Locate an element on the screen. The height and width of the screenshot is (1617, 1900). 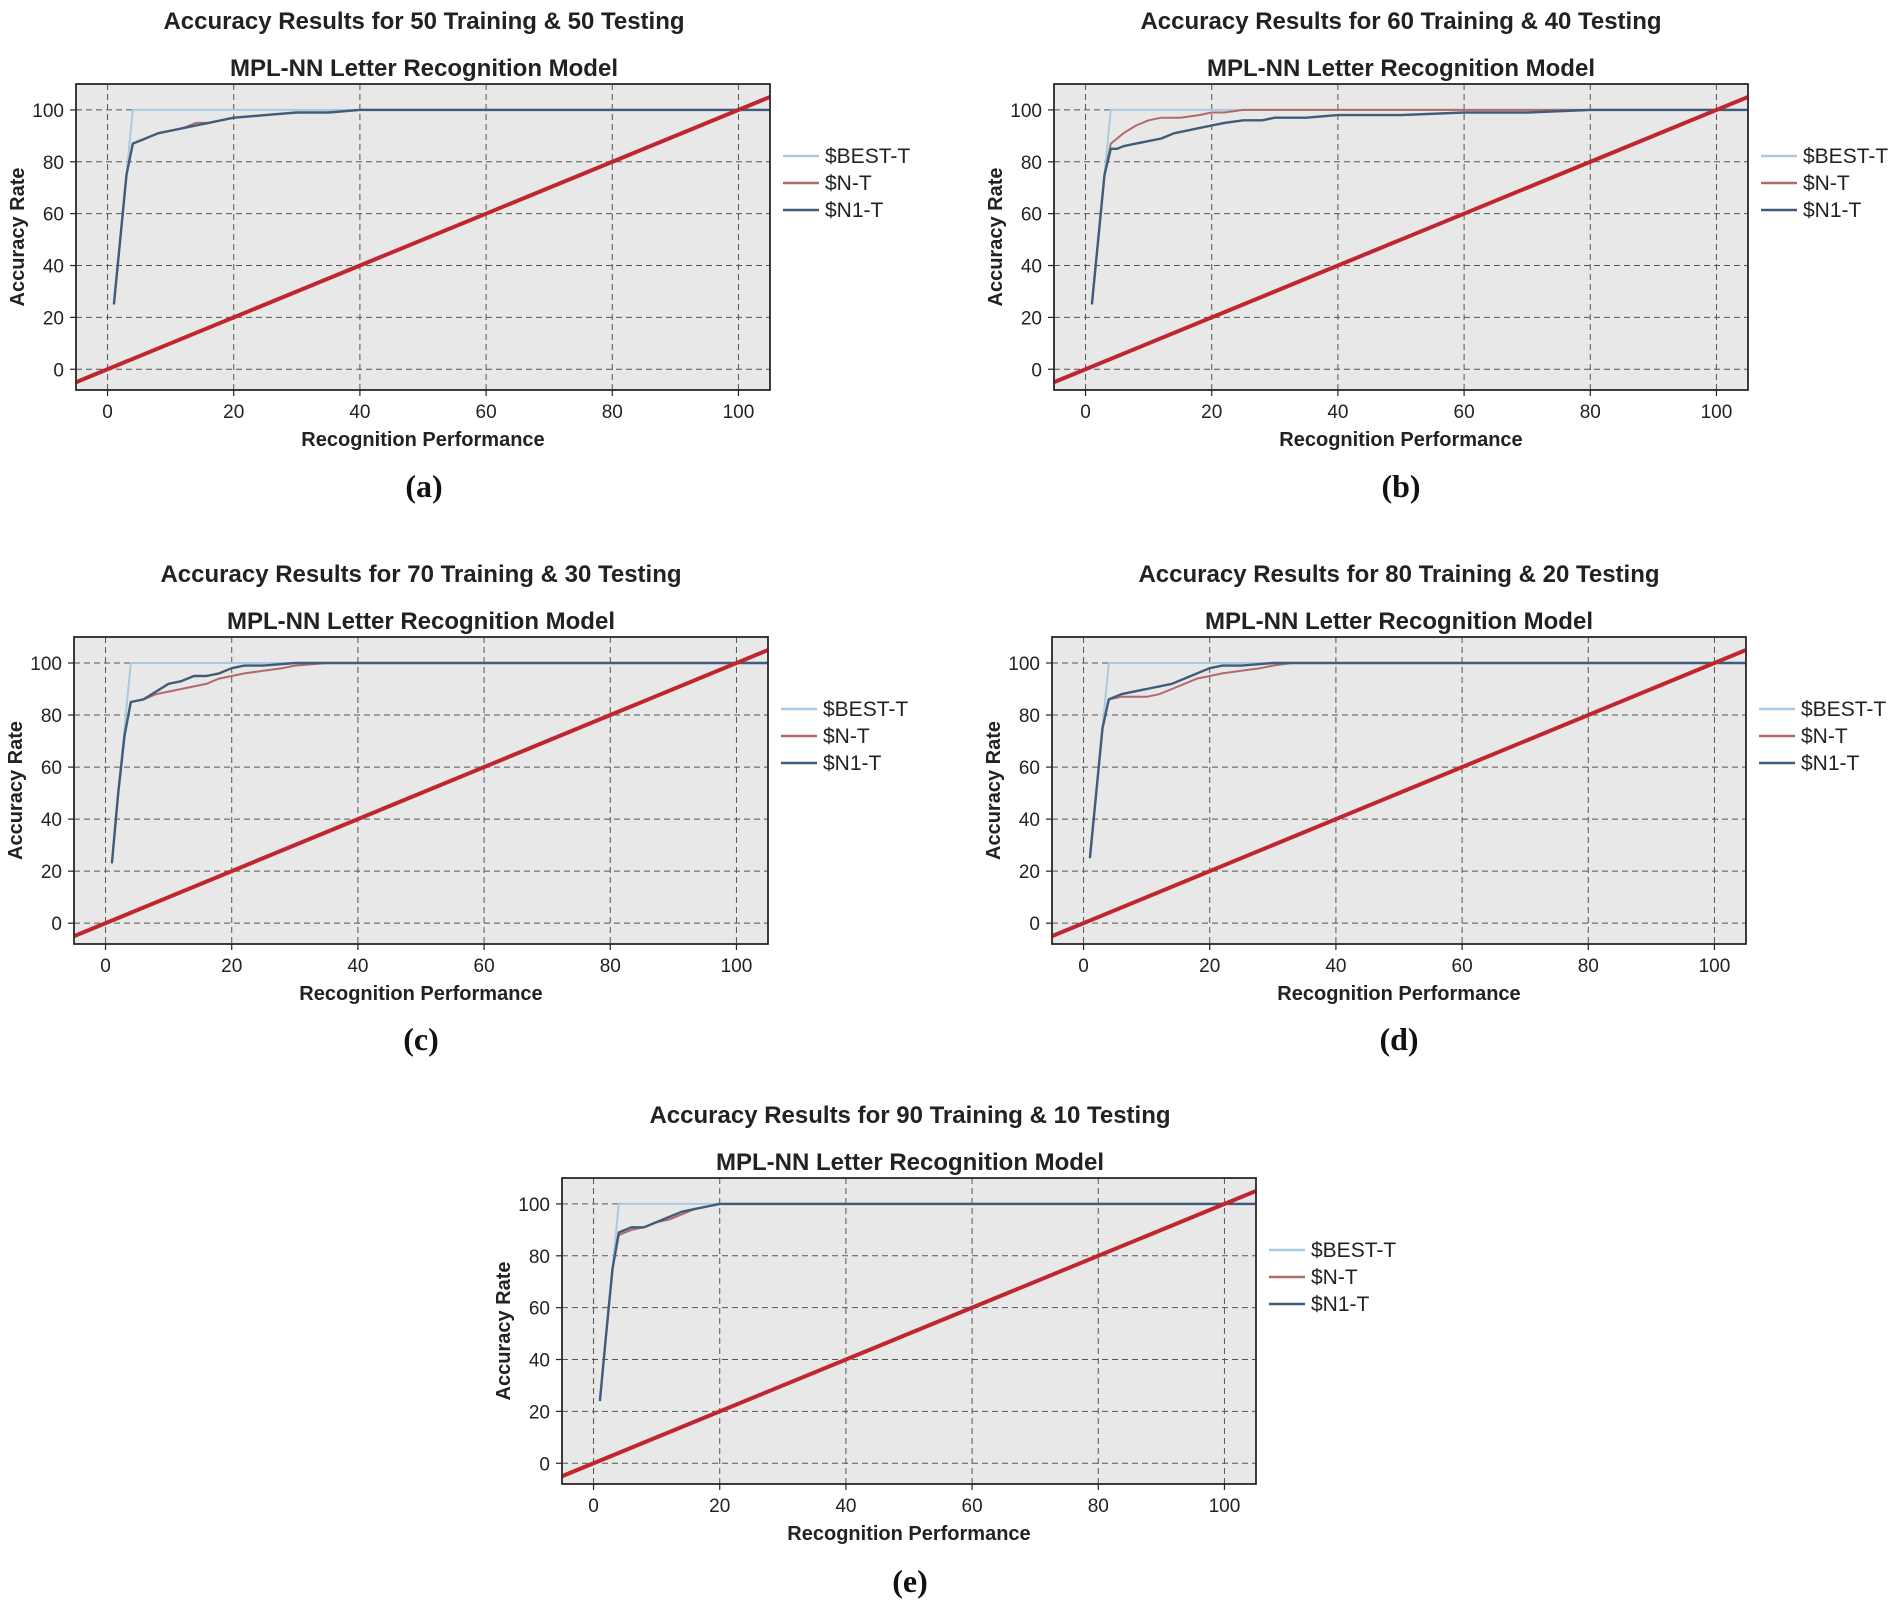
panel-caption: (b) is located at coordinates (1400, 486).